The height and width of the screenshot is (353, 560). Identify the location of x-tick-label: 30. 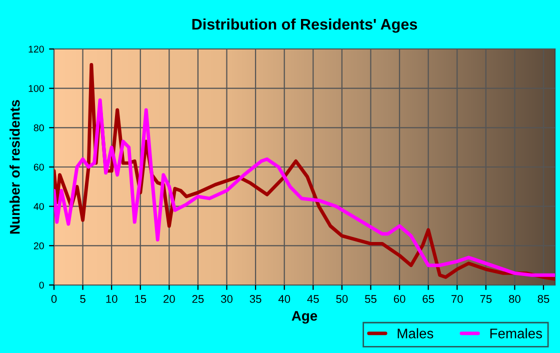
(227, 299).